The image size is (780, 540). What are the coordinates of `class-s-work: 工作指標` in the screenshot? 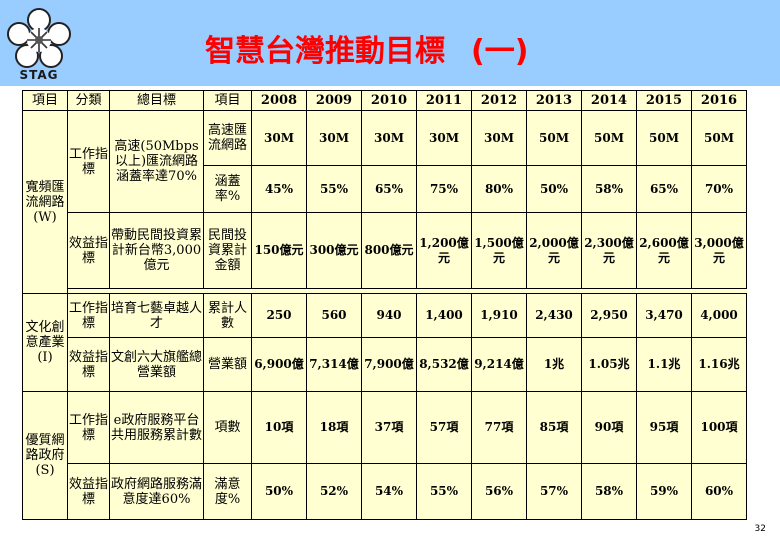 It's located at (88, 427).